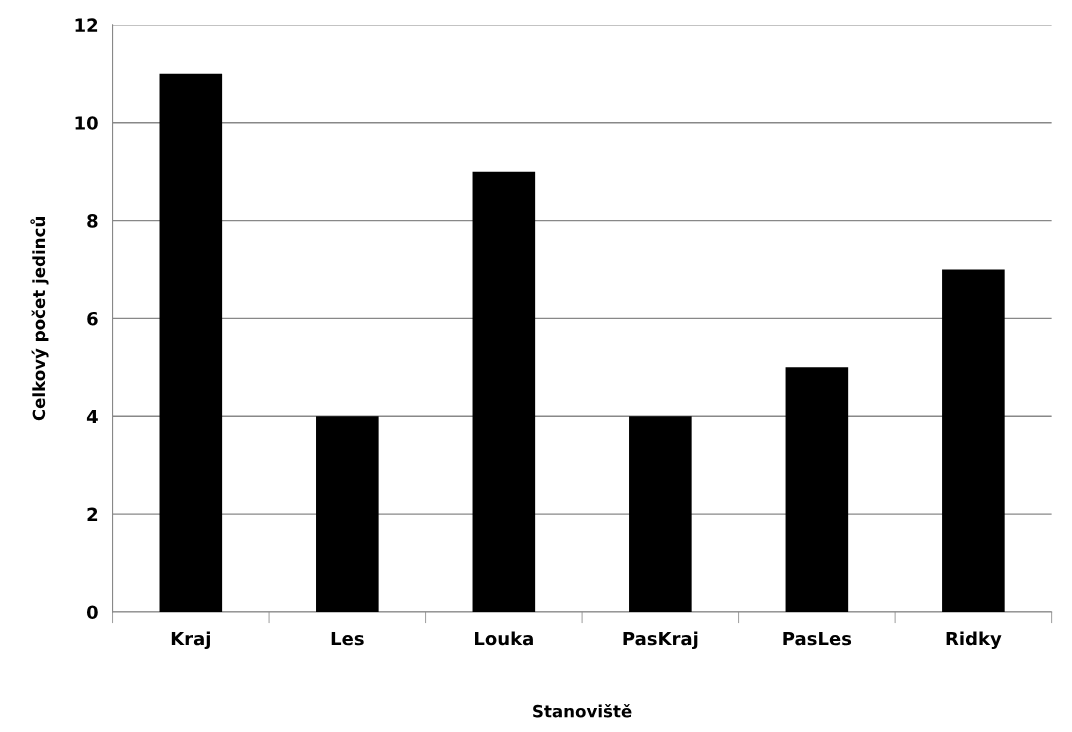  I want to click on y-tick-label: 12, so click(86, 25).